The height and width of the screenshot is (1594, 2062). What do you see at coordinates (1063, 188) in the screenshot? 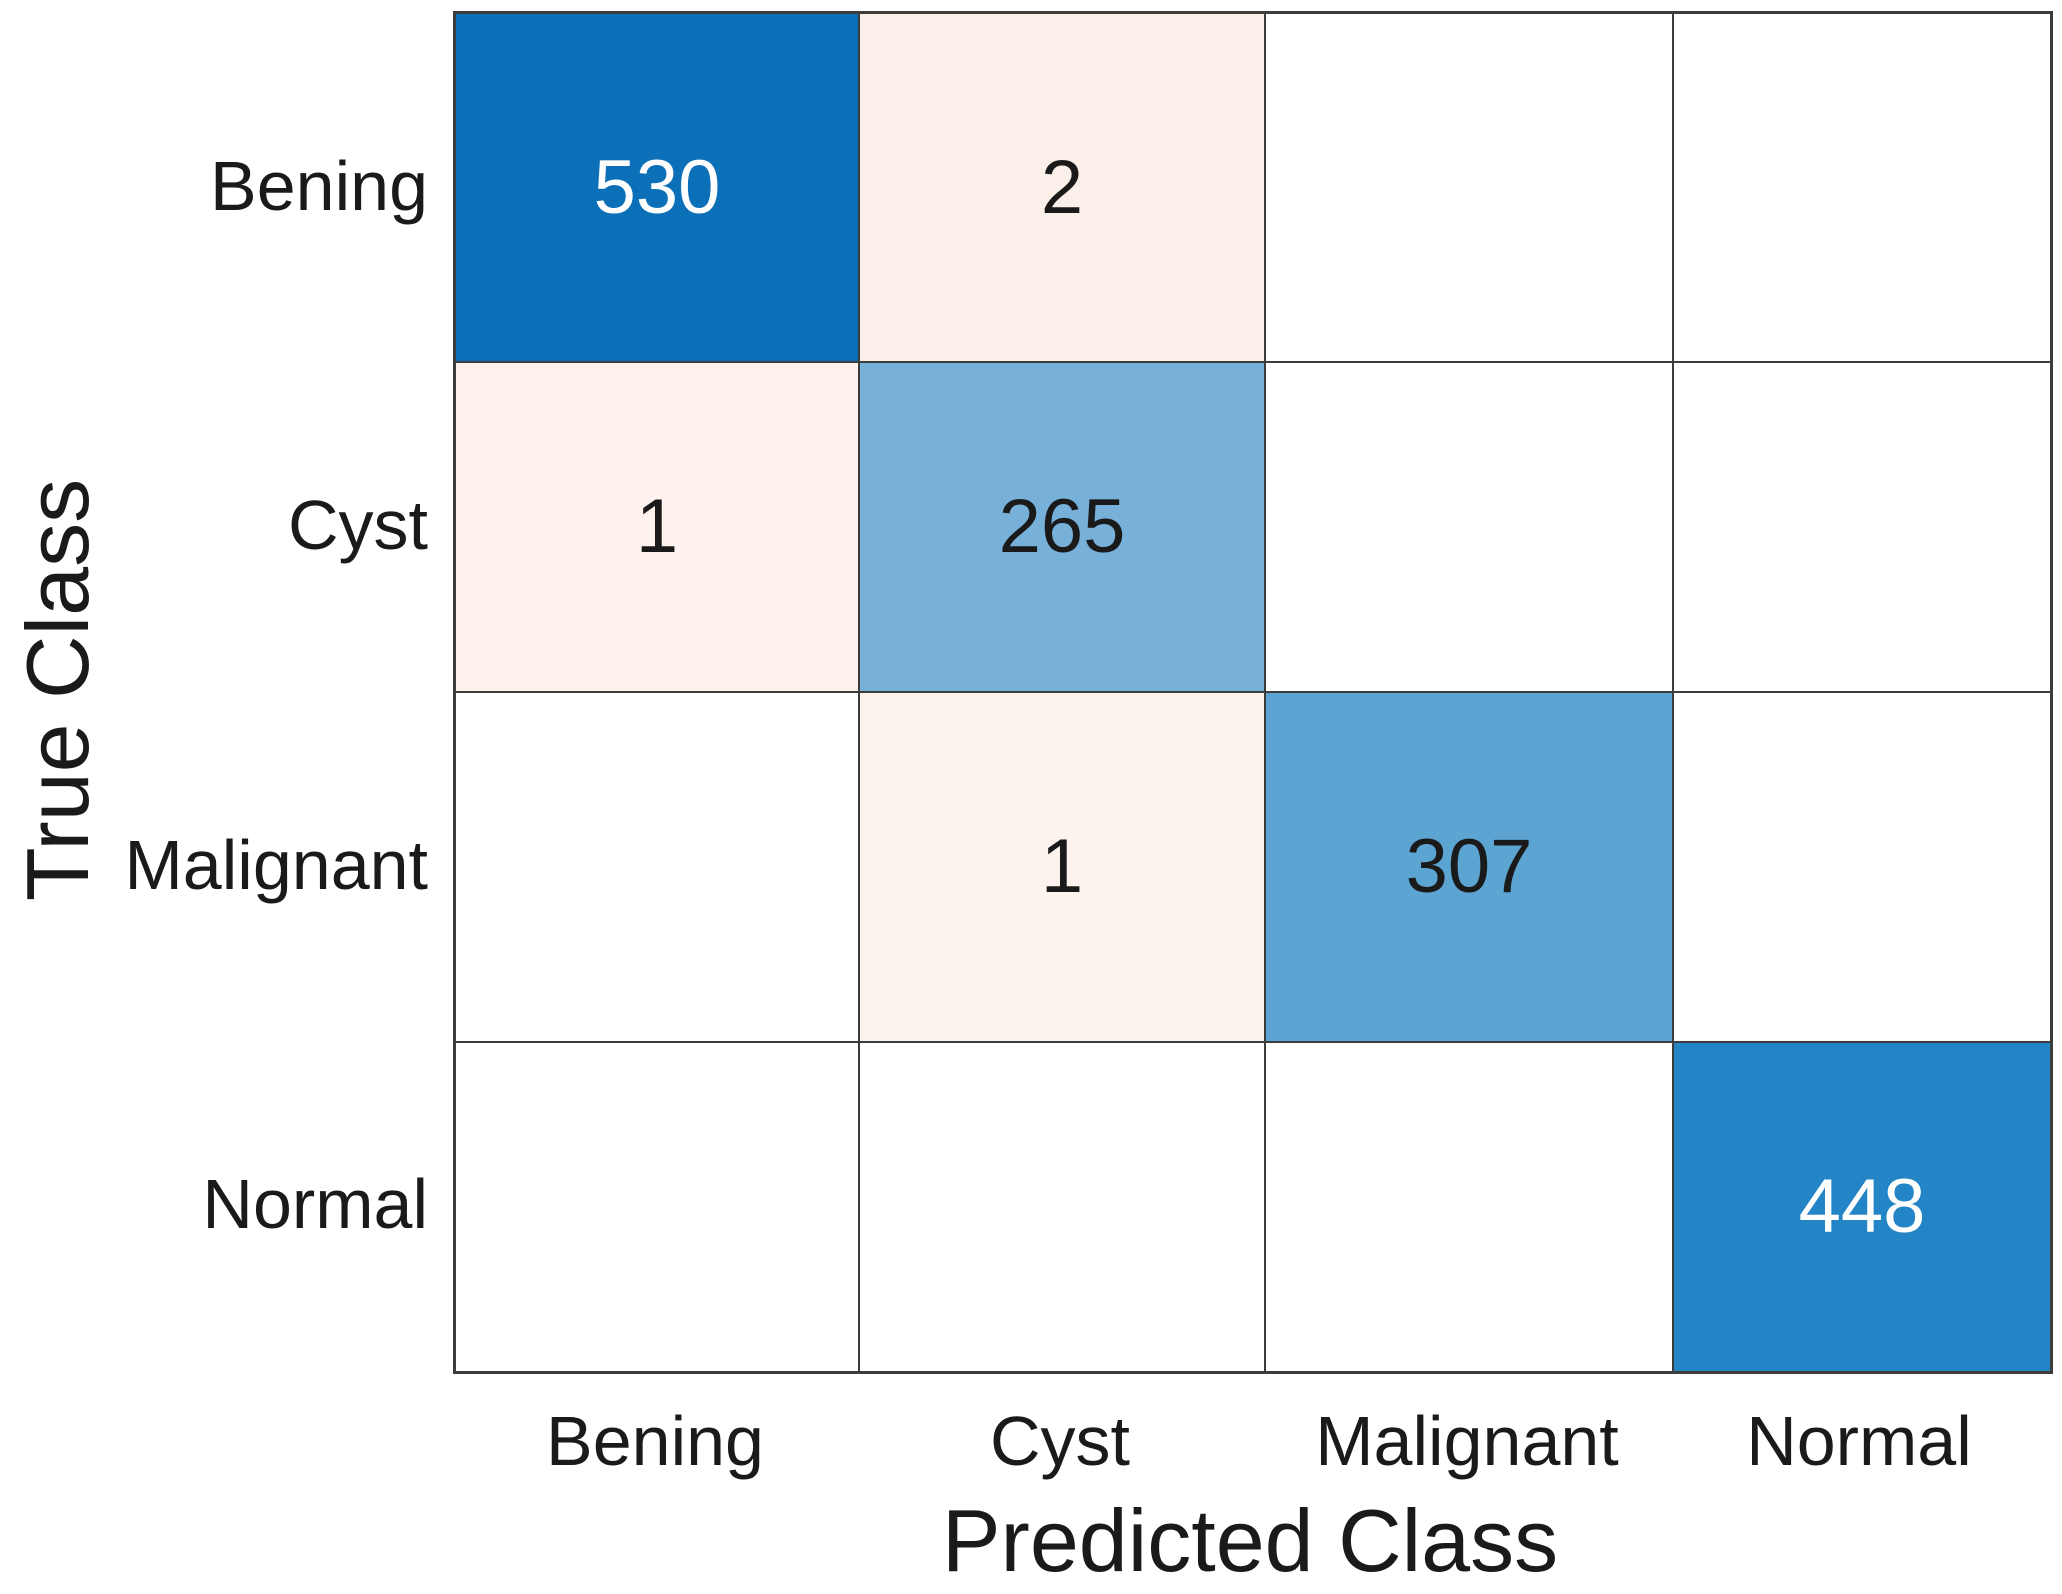
I see `matrix-cell-bening-cyst: 2` at bounding box center [1063, 188].